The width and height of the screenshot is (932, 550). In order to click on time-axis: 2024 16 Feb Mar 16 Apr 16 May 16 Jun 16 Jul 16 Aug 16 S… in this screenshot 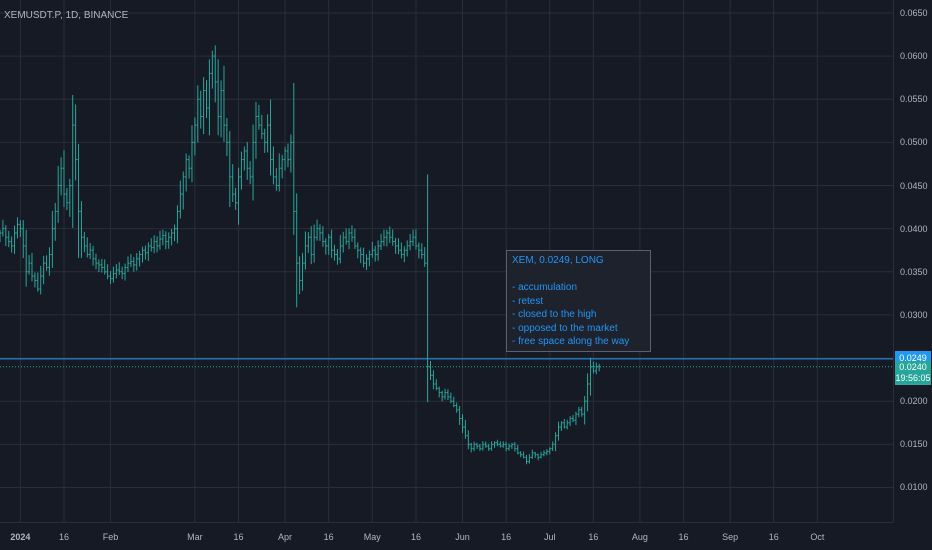, I will do `click(446, 536)`.